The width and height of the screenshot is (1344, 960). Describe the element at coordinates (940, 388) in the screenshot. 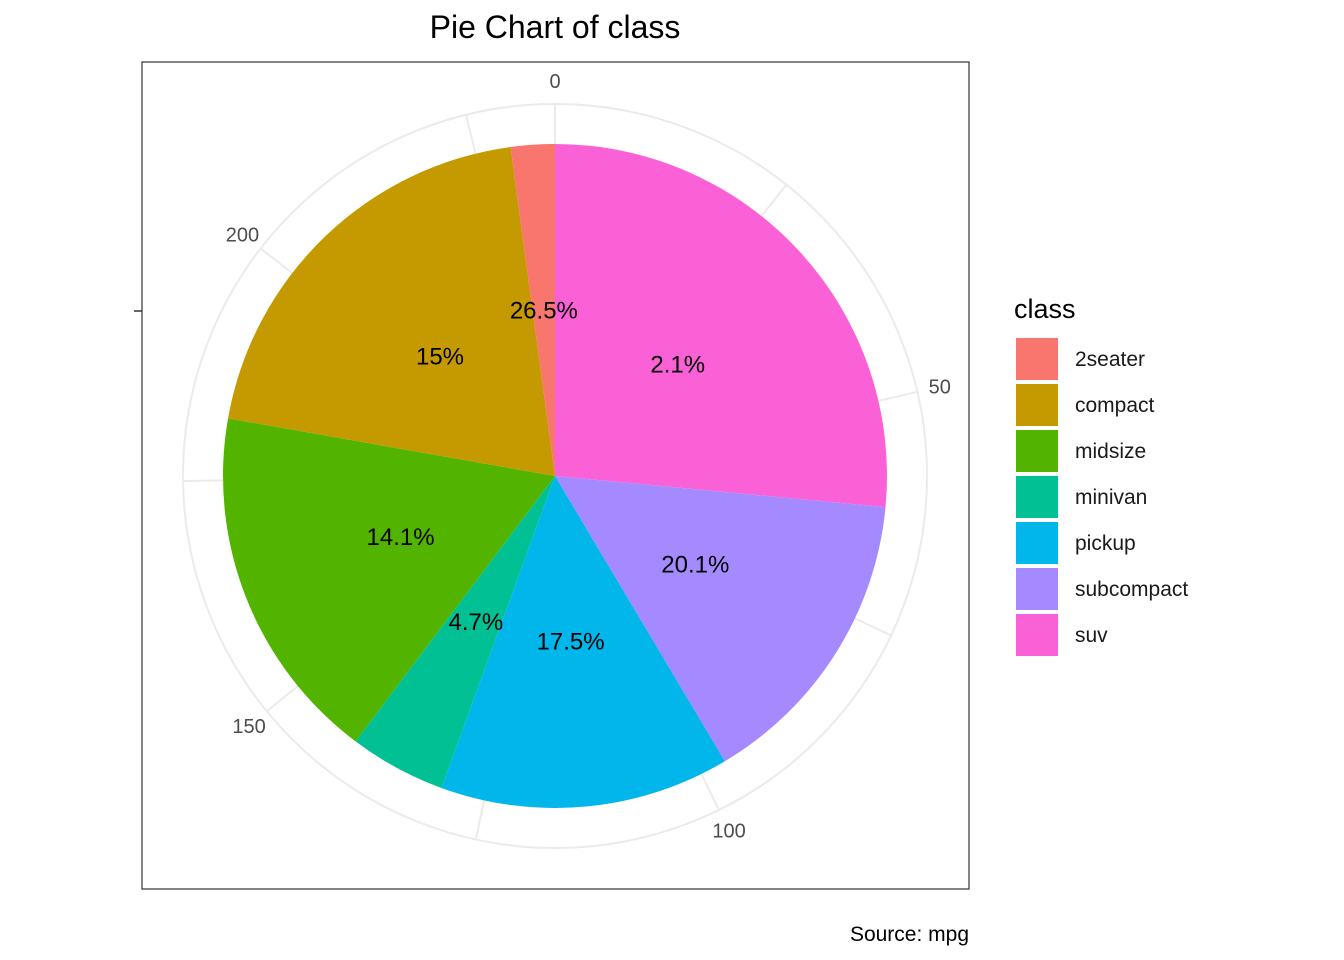

I see `axis-tick-label: 50` at that location.